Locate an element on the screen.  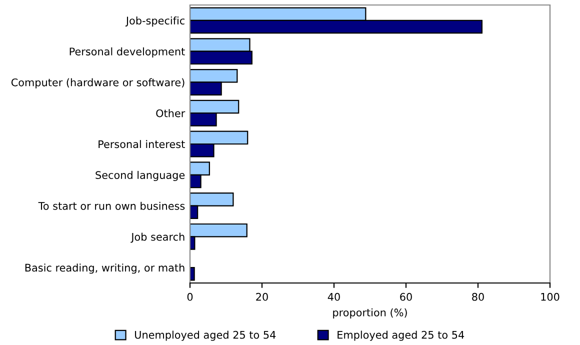
x-tick-label: 0 is located at coordinates (190, 296).